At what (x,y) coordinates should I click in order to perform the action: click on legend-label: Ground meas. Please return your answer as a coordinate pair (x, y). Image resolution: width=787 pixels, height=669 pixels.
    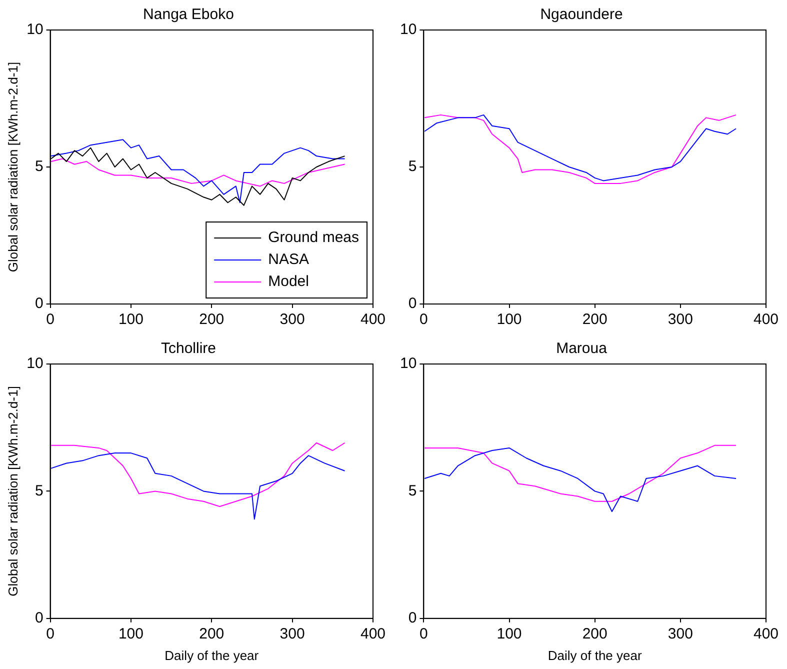
    Looking at the image, I should click on (314, 237).